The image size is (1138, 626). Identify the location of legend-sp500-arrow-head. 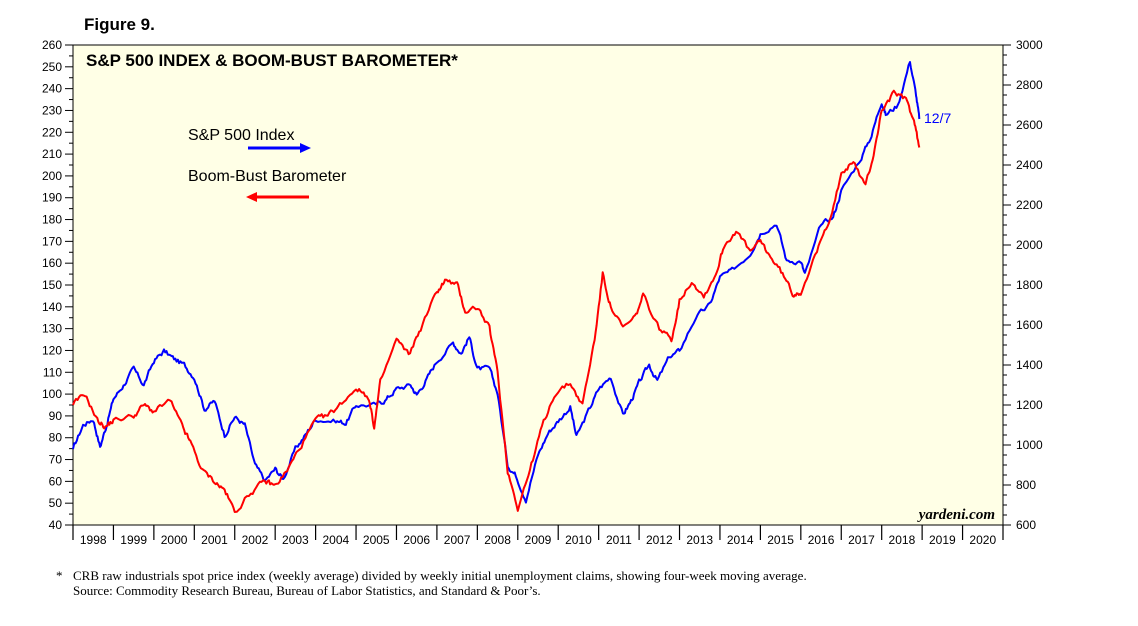
(305, 148).